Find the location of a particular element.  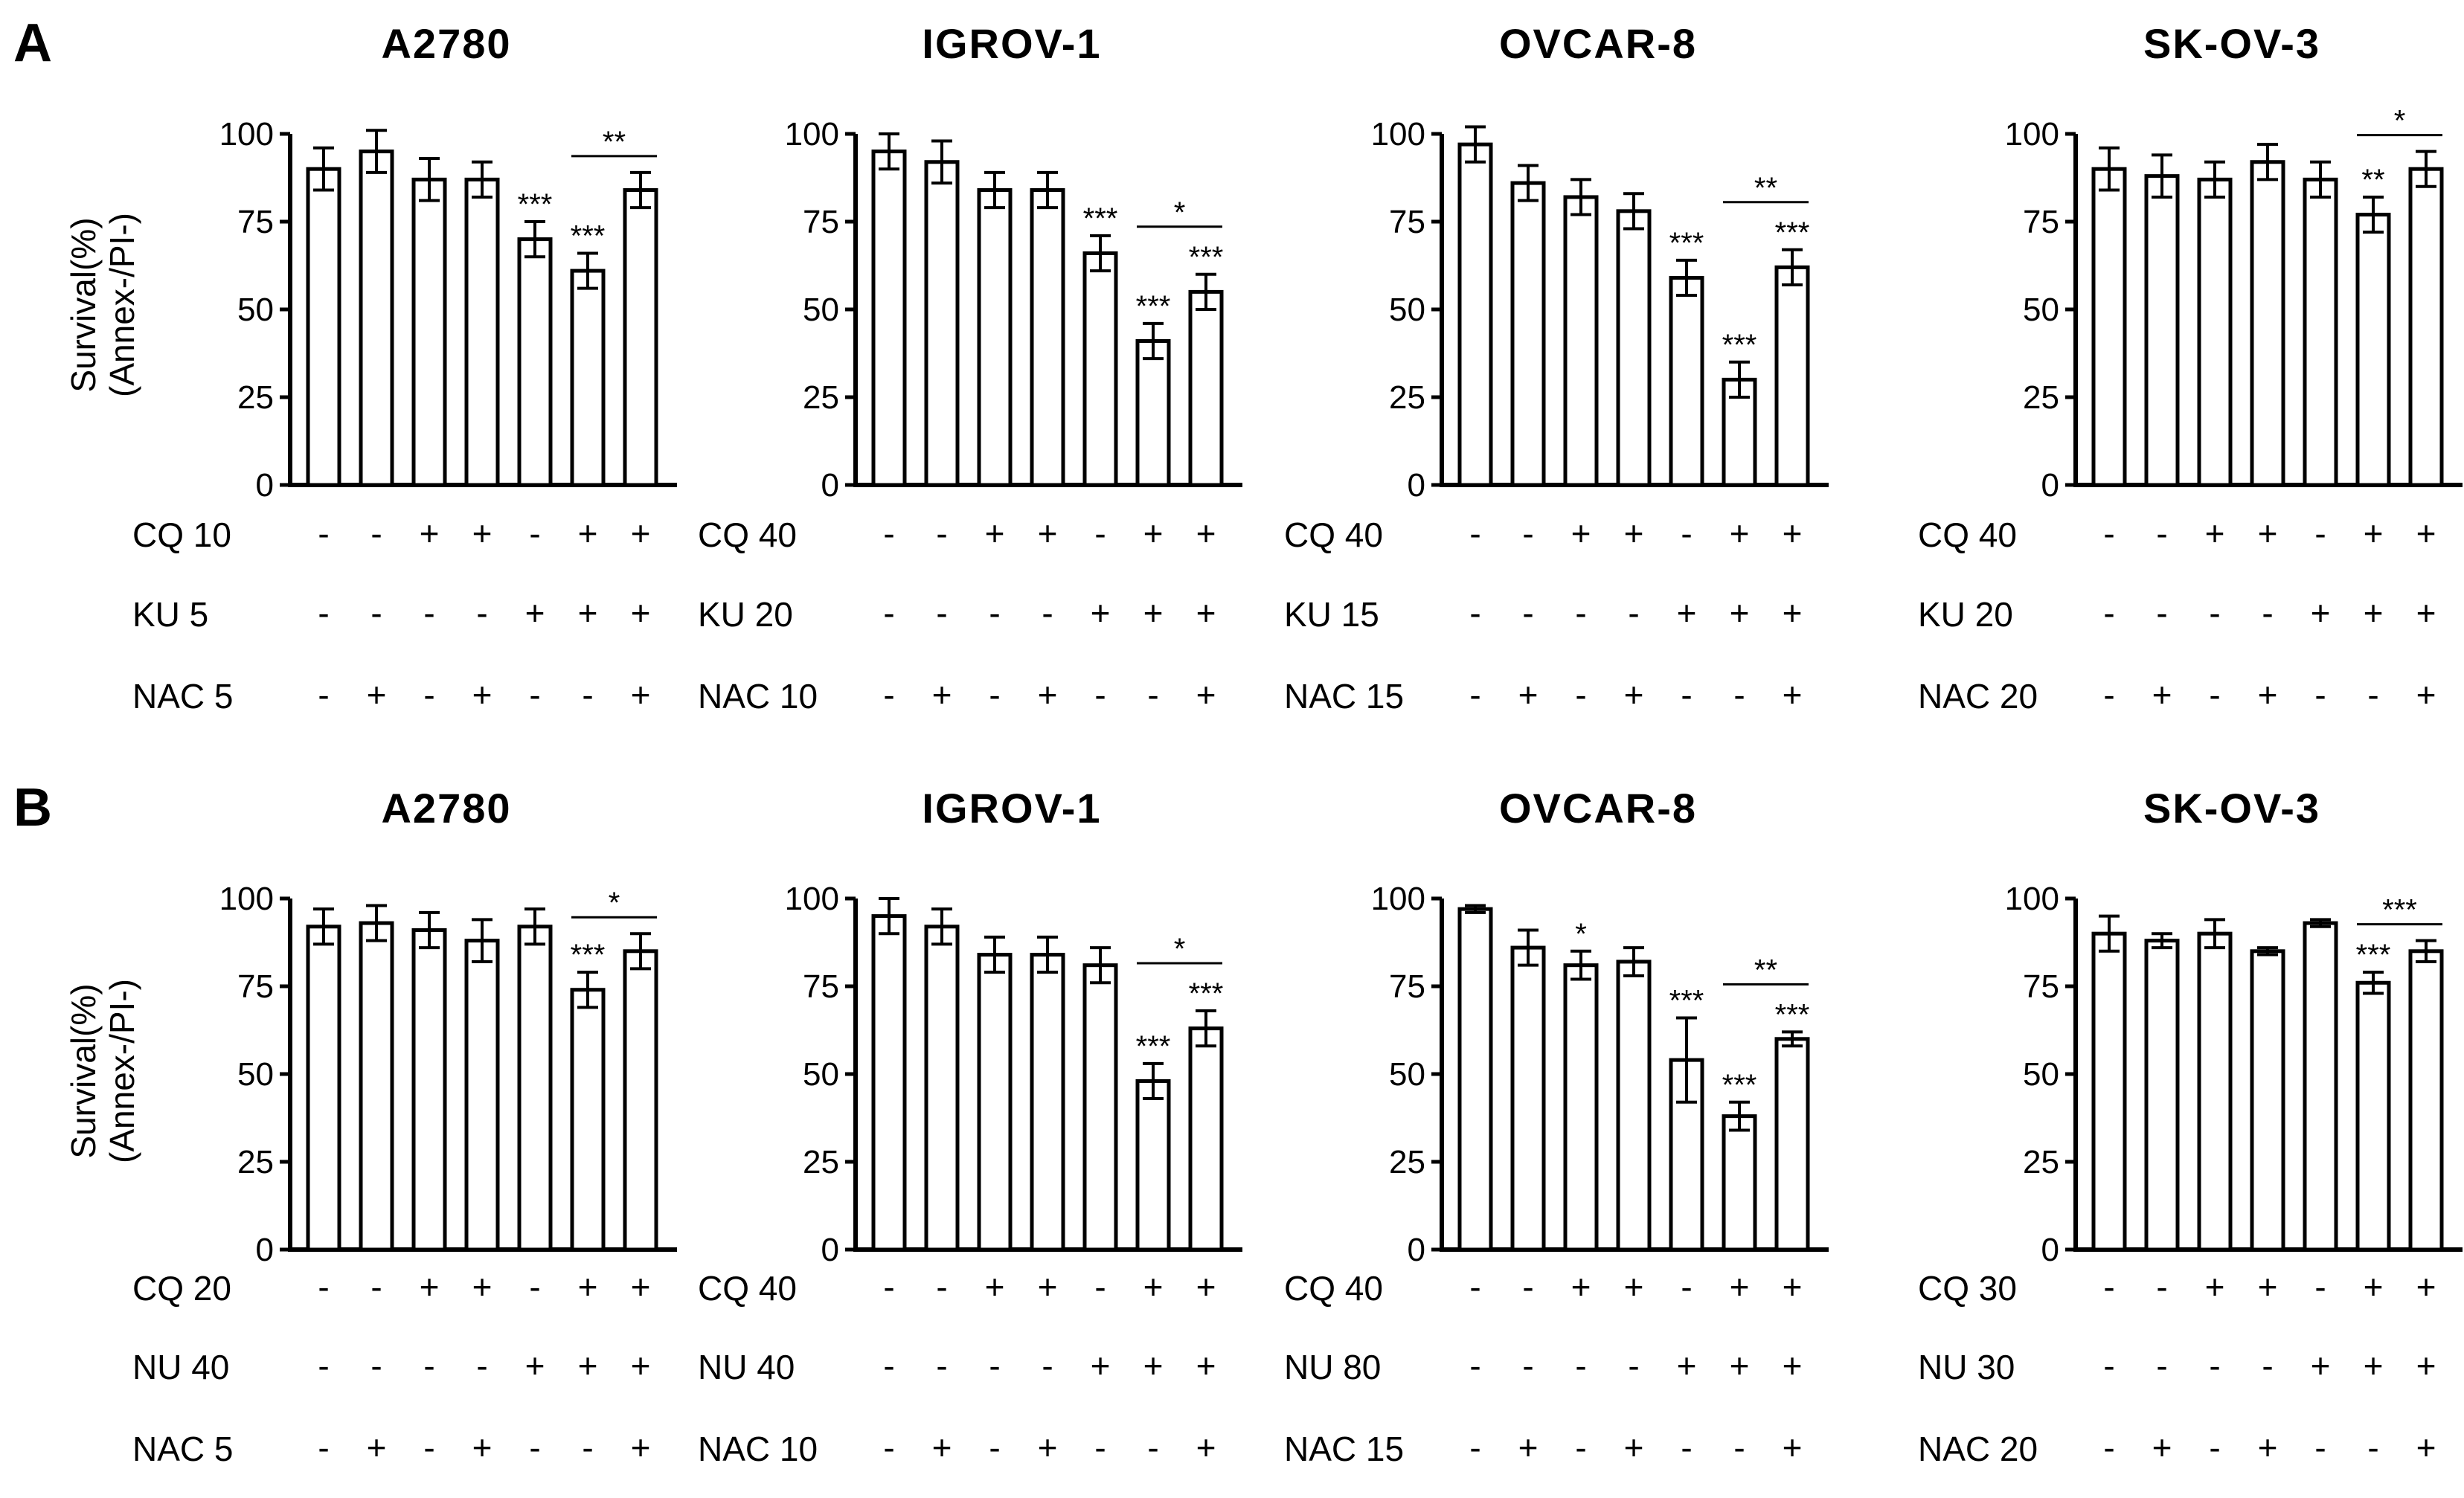

chart-b-4-ytick-label-2: 50 is located at coordinates (2041, 1074).